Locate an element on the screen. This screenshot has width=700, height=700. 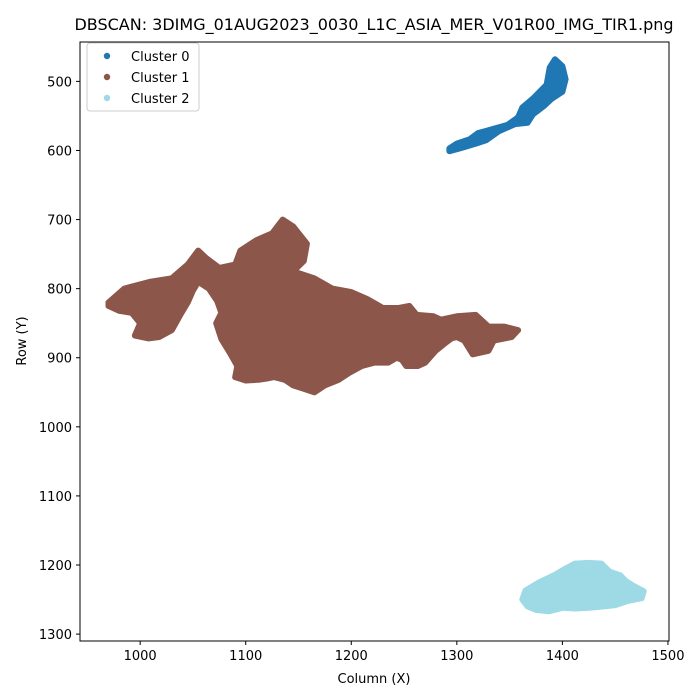
y-tick-label-600: 600 is located at coordinates (59, 151).